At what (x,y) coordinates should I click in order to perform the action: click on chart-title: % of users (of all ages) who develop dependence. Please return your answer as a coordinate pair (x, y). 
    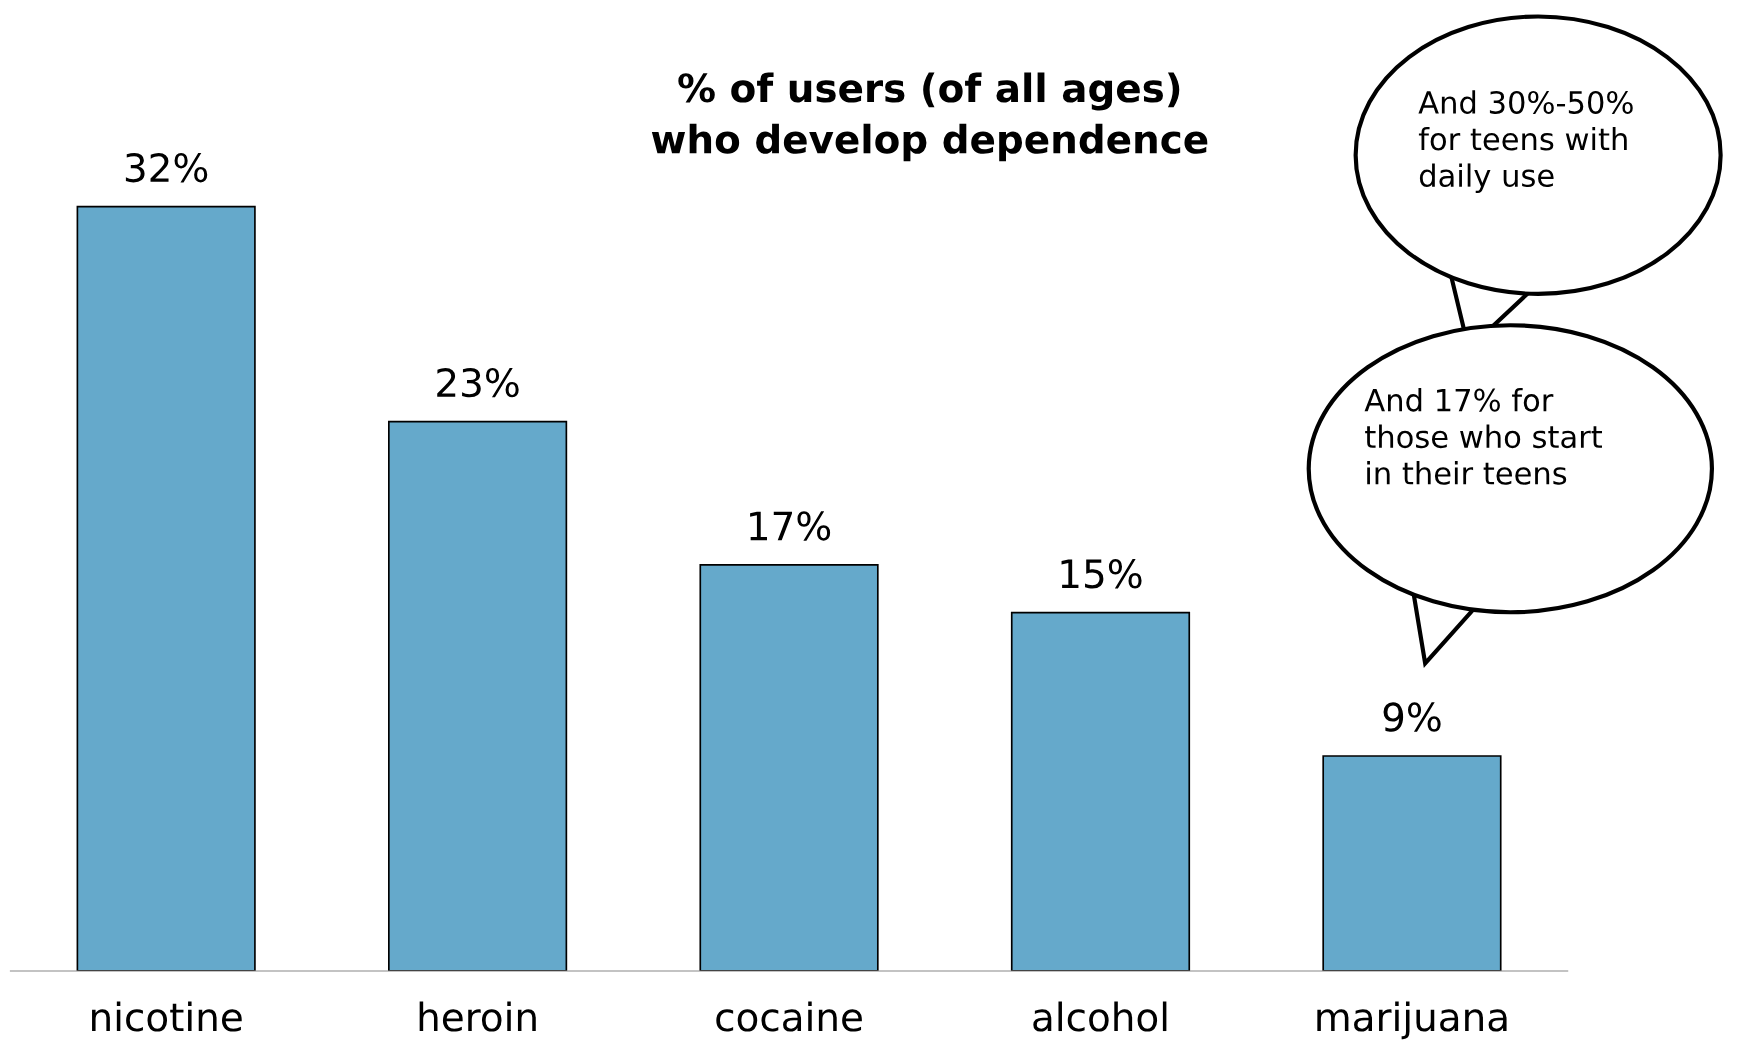
    Looking at the image, I should click on (929, 117).